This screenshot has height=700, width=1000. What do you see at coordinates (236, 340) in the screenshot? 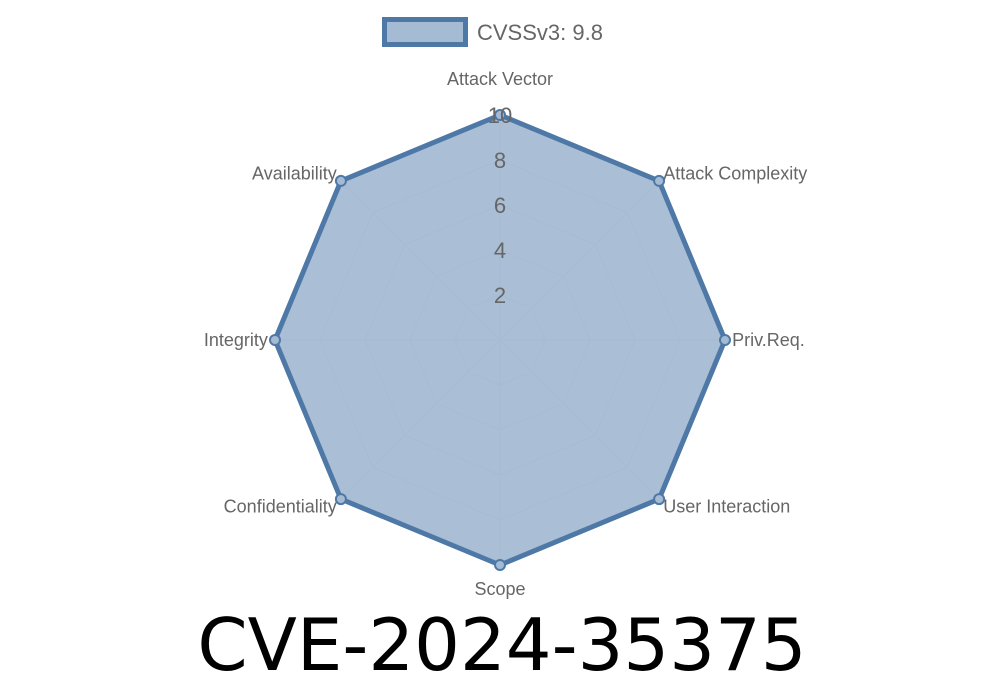
I see `axis-label: Integrity` at bounding box center [236, 340].